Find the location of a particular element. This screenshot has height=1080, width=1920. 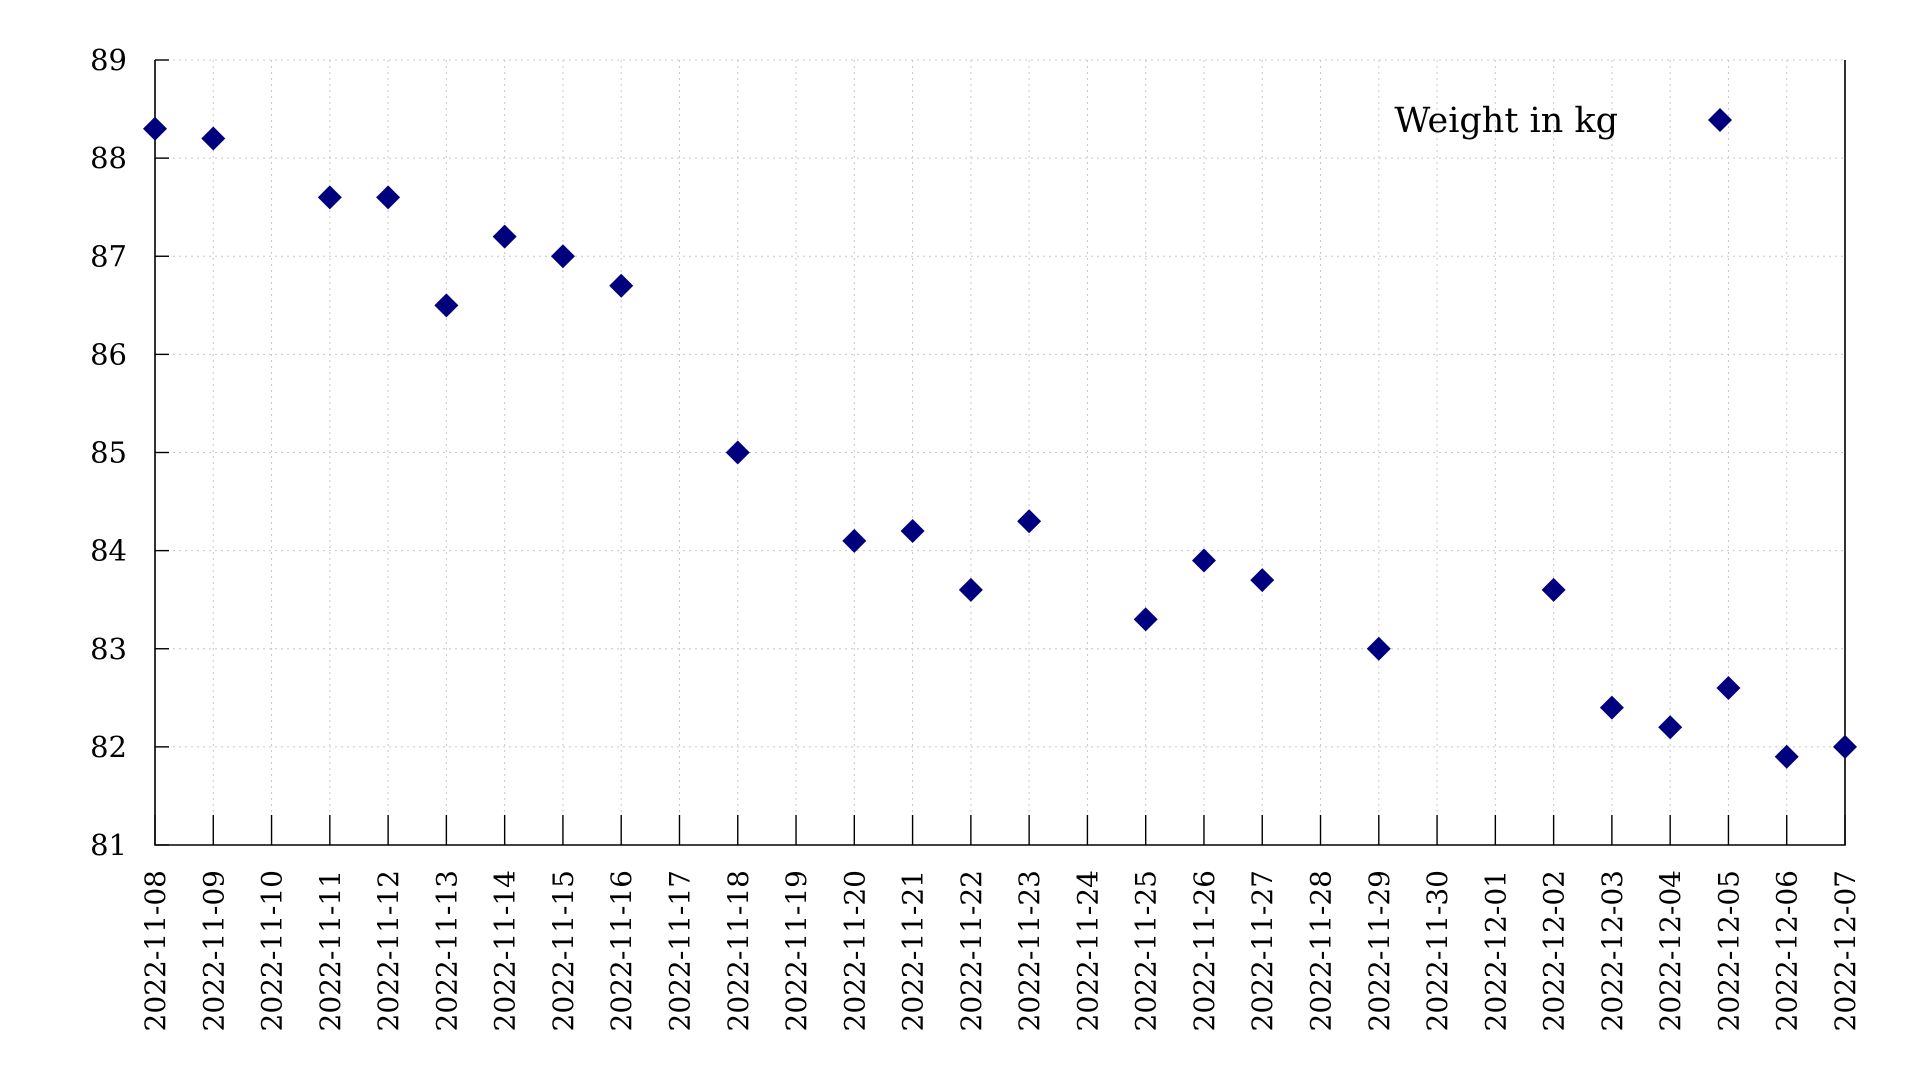

x-tick-label: 2022-11-15 is located at coordinates (563, 950).